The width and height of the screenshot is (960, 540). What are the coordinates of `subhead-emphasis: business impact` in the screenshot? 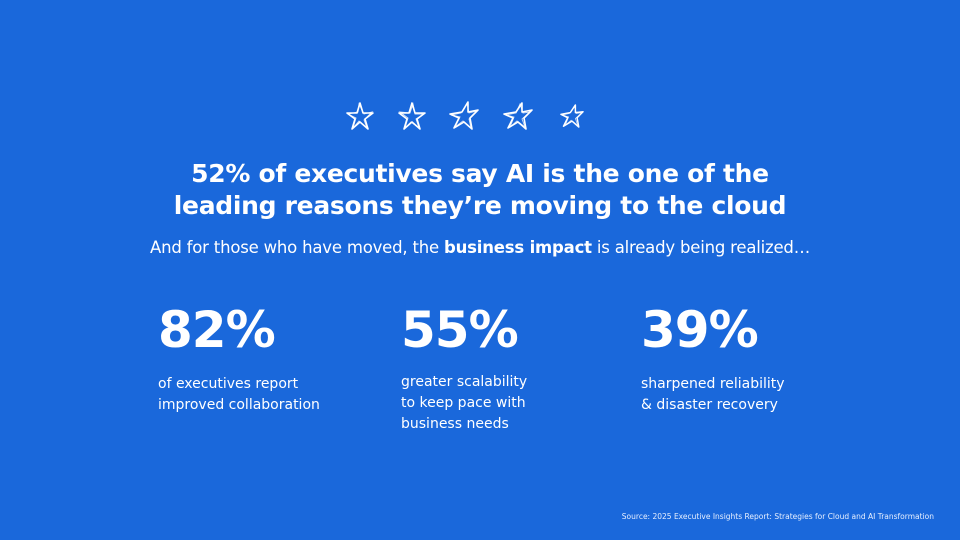 It's located at (518, 247).